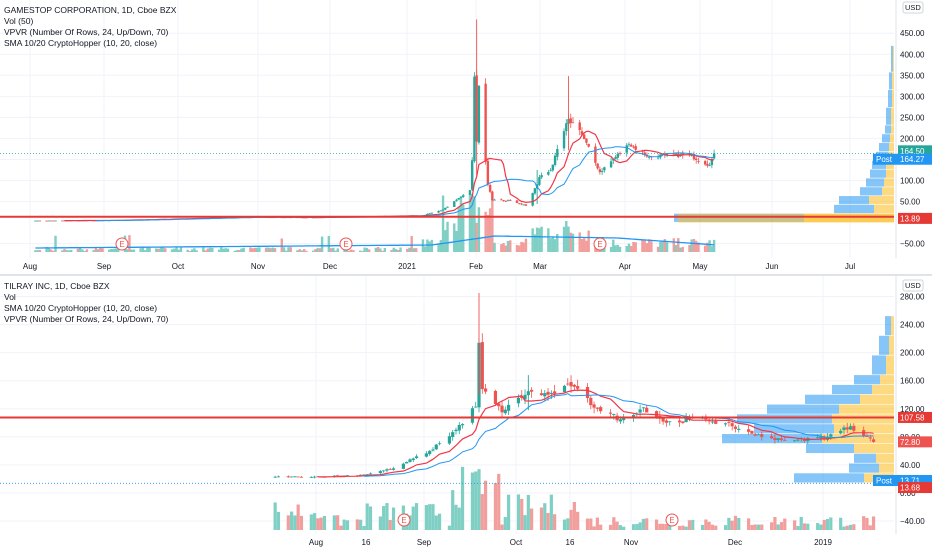 Image resolution: width=932 pixels, height=555 pixels. What do you see at coordinates (910, 442) in the screenshot?
I see `last-price-tag: 72.80` at bounding box center [910, 442].